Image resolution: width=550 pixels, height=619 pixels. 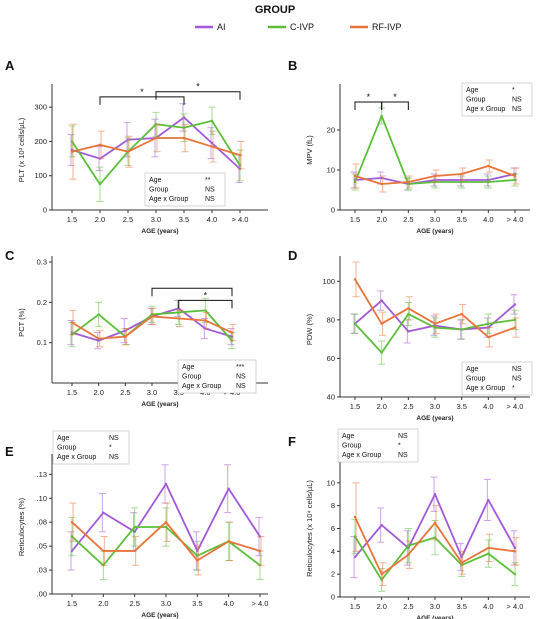 What do you see at coordinates (476, 100) in the screenshot?
I see `stat-label: Group` at bounding box center [476, 100].